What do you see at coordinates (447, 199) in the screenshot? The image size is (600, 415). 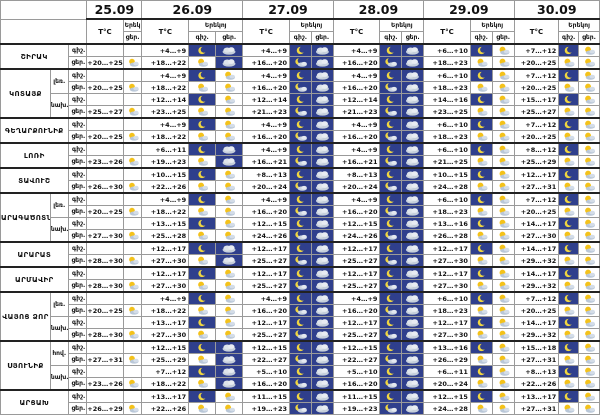 I see `temperature-range: +6…+10` at bounding box center [447, 199].